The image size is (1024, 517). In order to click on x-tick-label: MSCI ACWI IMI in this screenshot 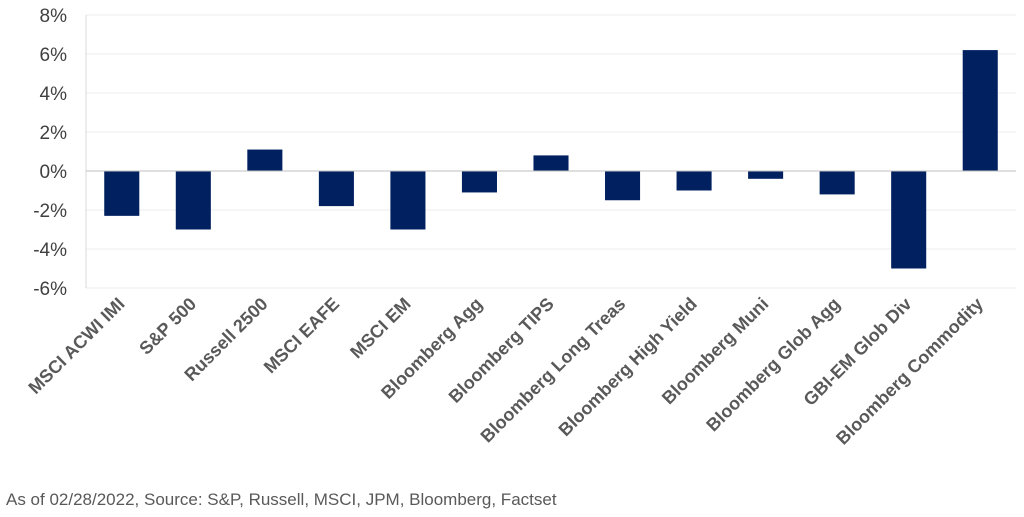, I will do `click(76, 346)`.